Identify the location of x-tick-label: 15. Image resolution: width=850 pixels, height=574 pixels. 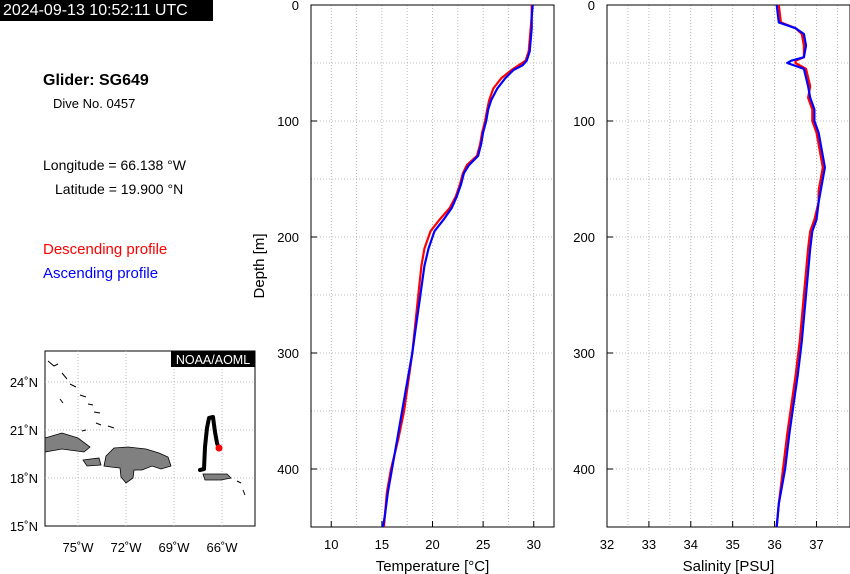
(382, 544).